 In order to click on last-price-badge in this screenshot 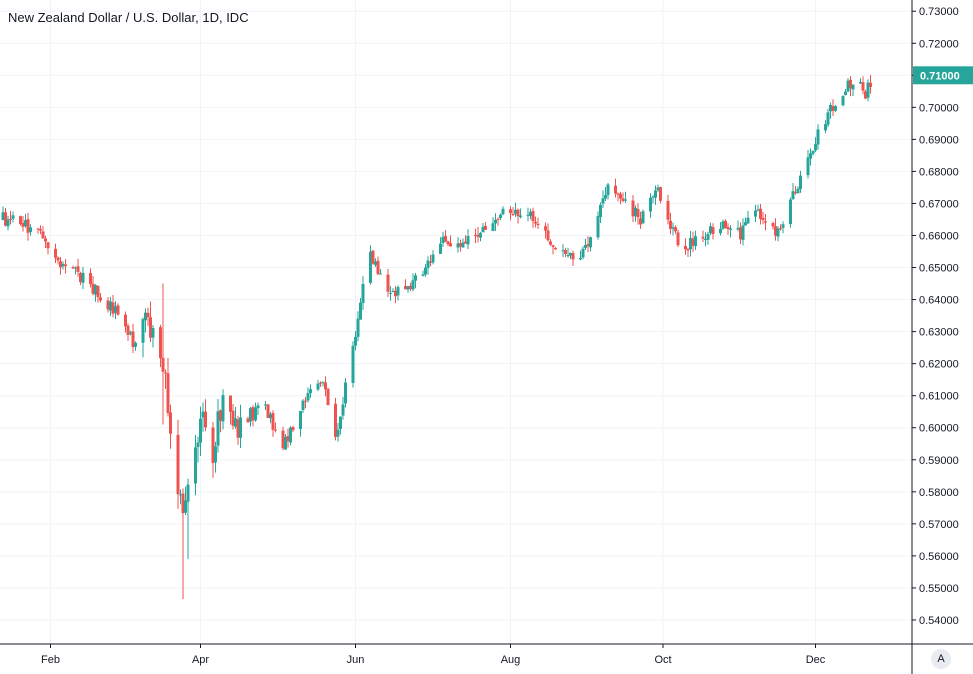, I will do `click(943, 75)`.